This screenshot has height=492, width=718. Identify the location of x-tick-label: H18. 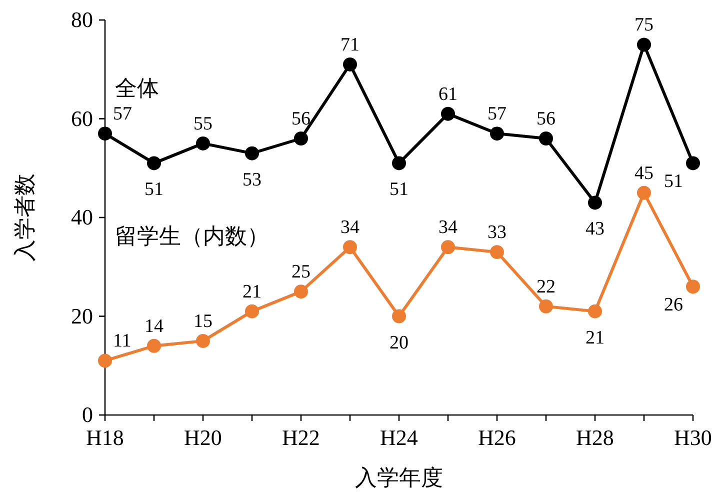
(105, 437).